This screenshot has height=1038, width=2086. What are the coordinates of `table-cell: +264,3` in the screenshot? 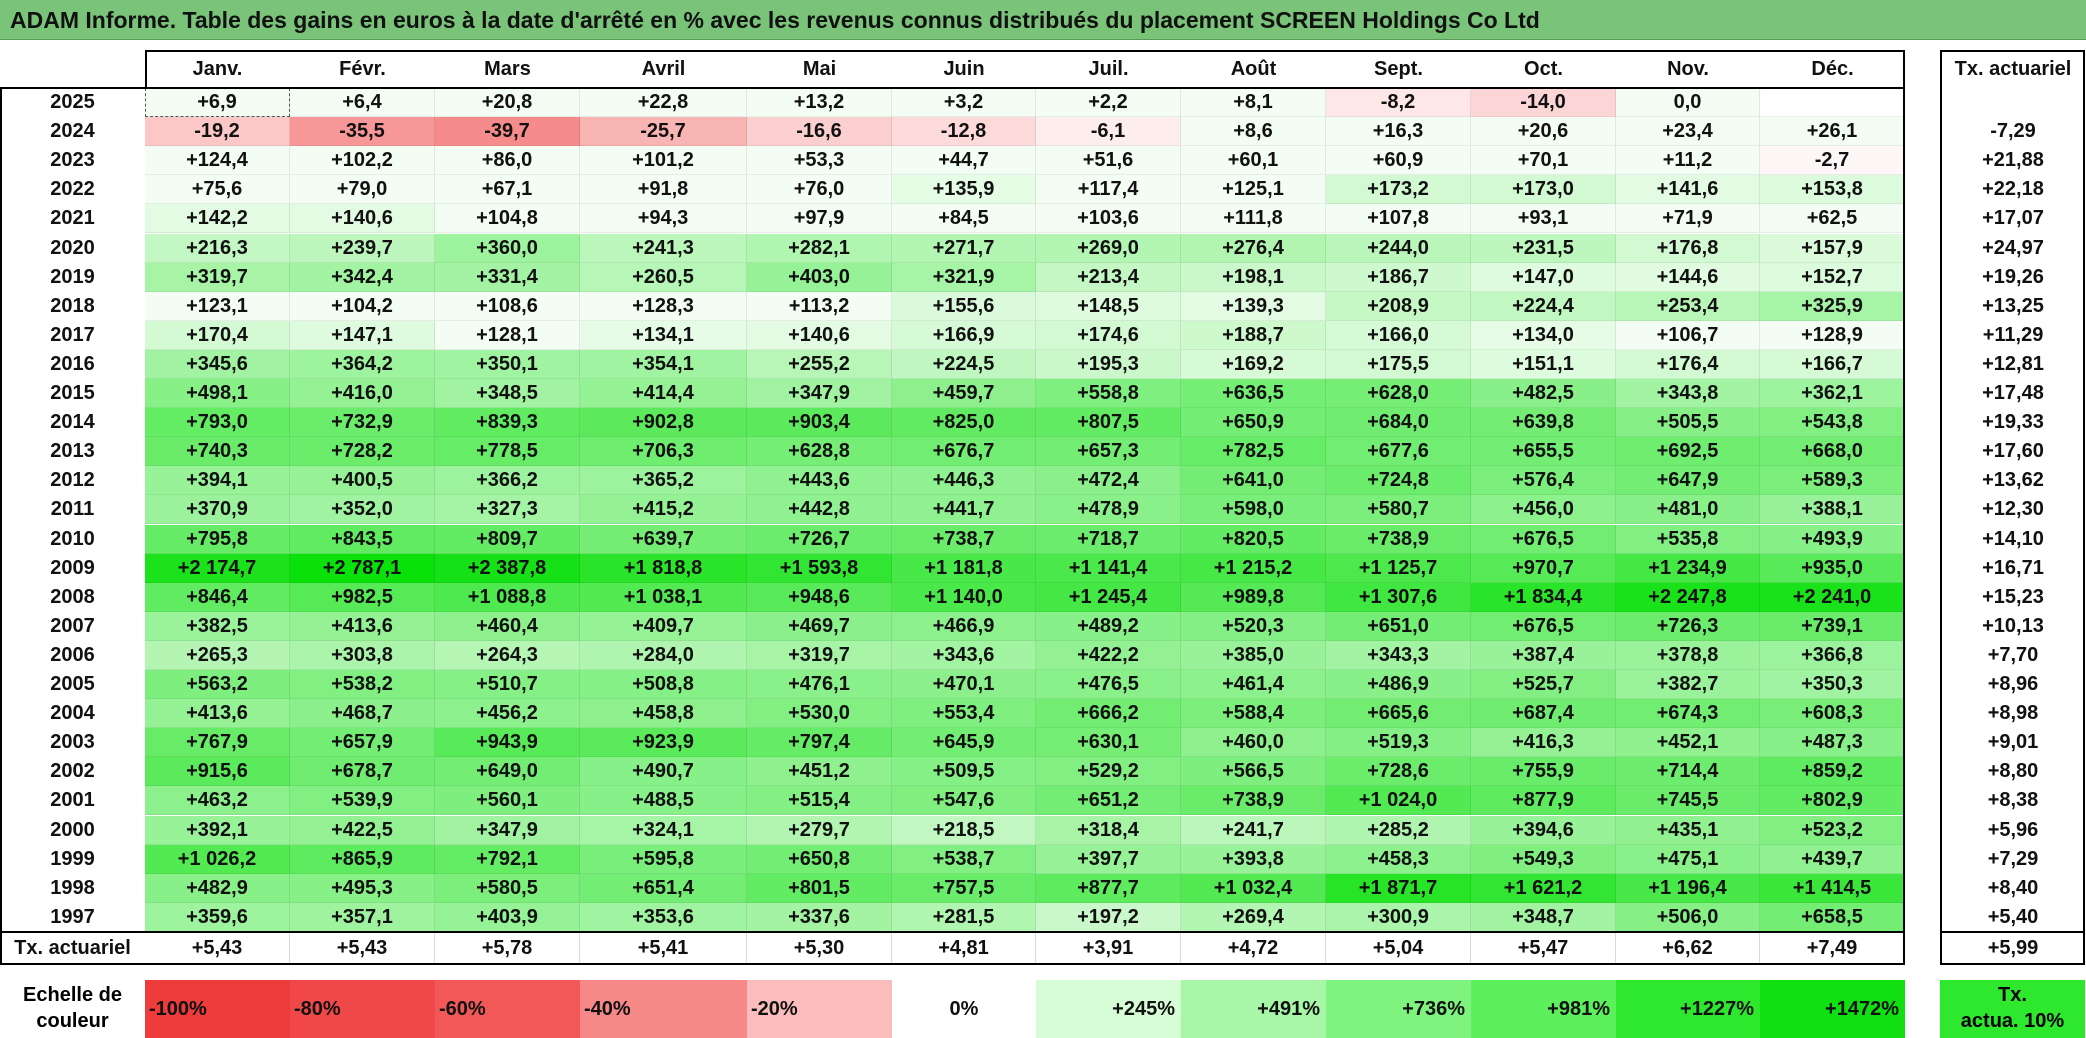 It's located at (507, 655).